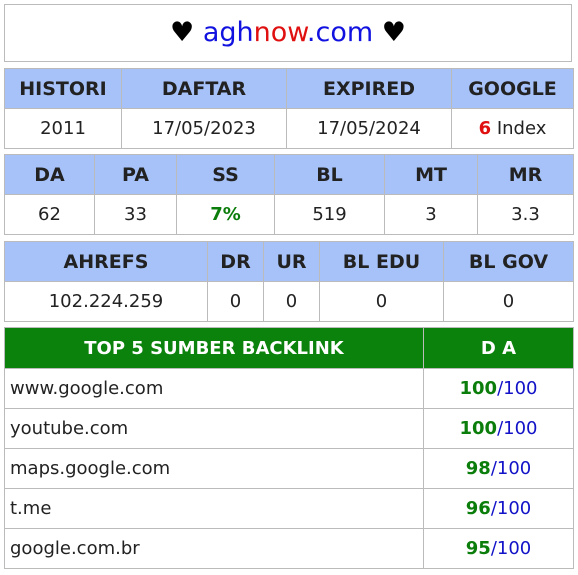  I want to click on header-top-backlink: TOP 5 SUMBER BACKLINK, so click(214, 348).